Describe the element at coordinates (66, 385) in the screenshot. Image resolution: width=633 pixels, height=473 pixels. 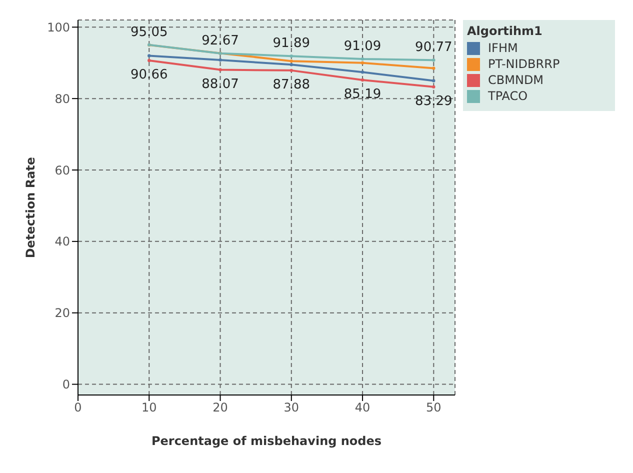
I see `y-tick-label: 0` at that location.